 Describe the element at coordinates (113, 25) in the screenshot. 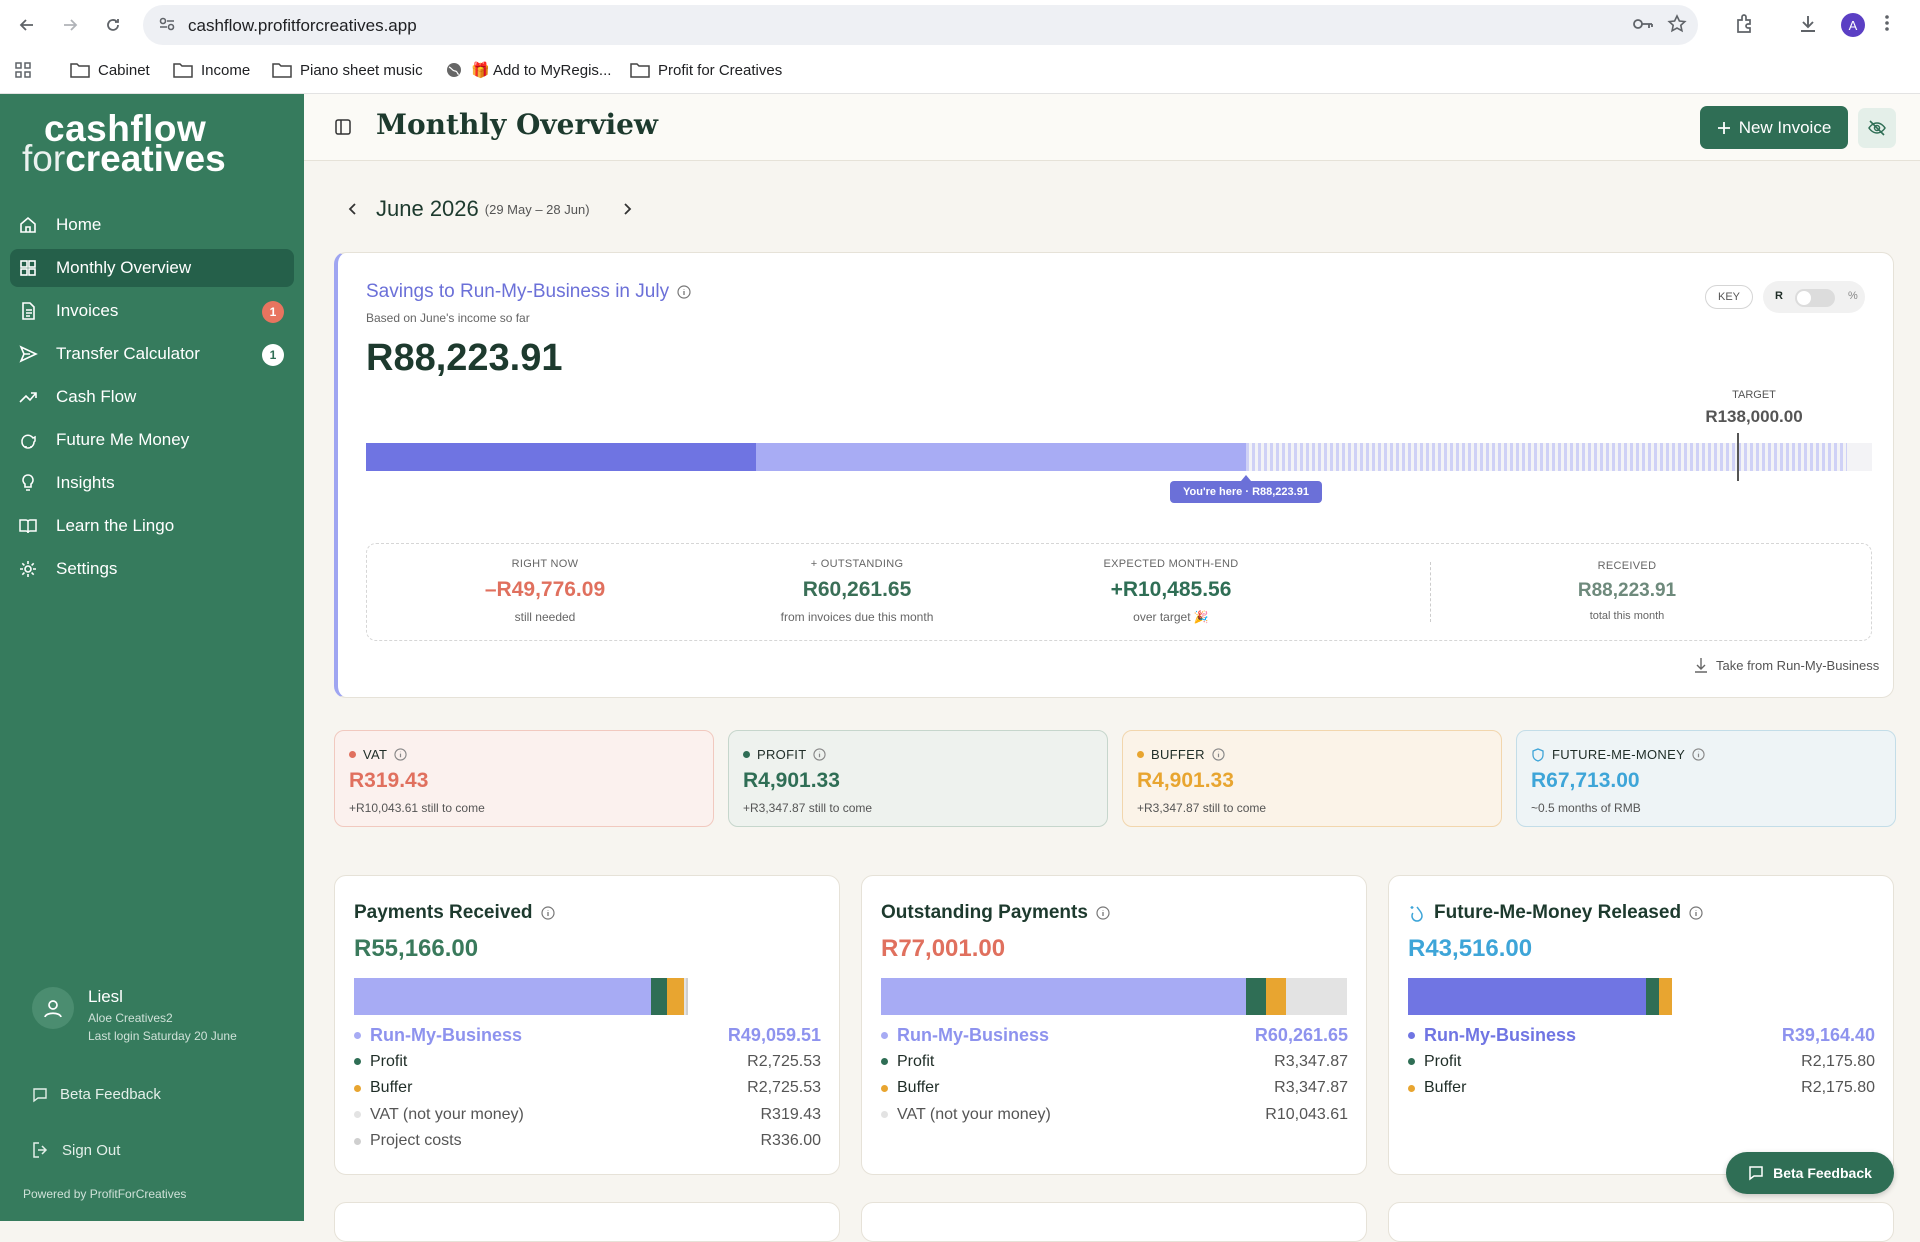

I see `reload-icon` at that location.